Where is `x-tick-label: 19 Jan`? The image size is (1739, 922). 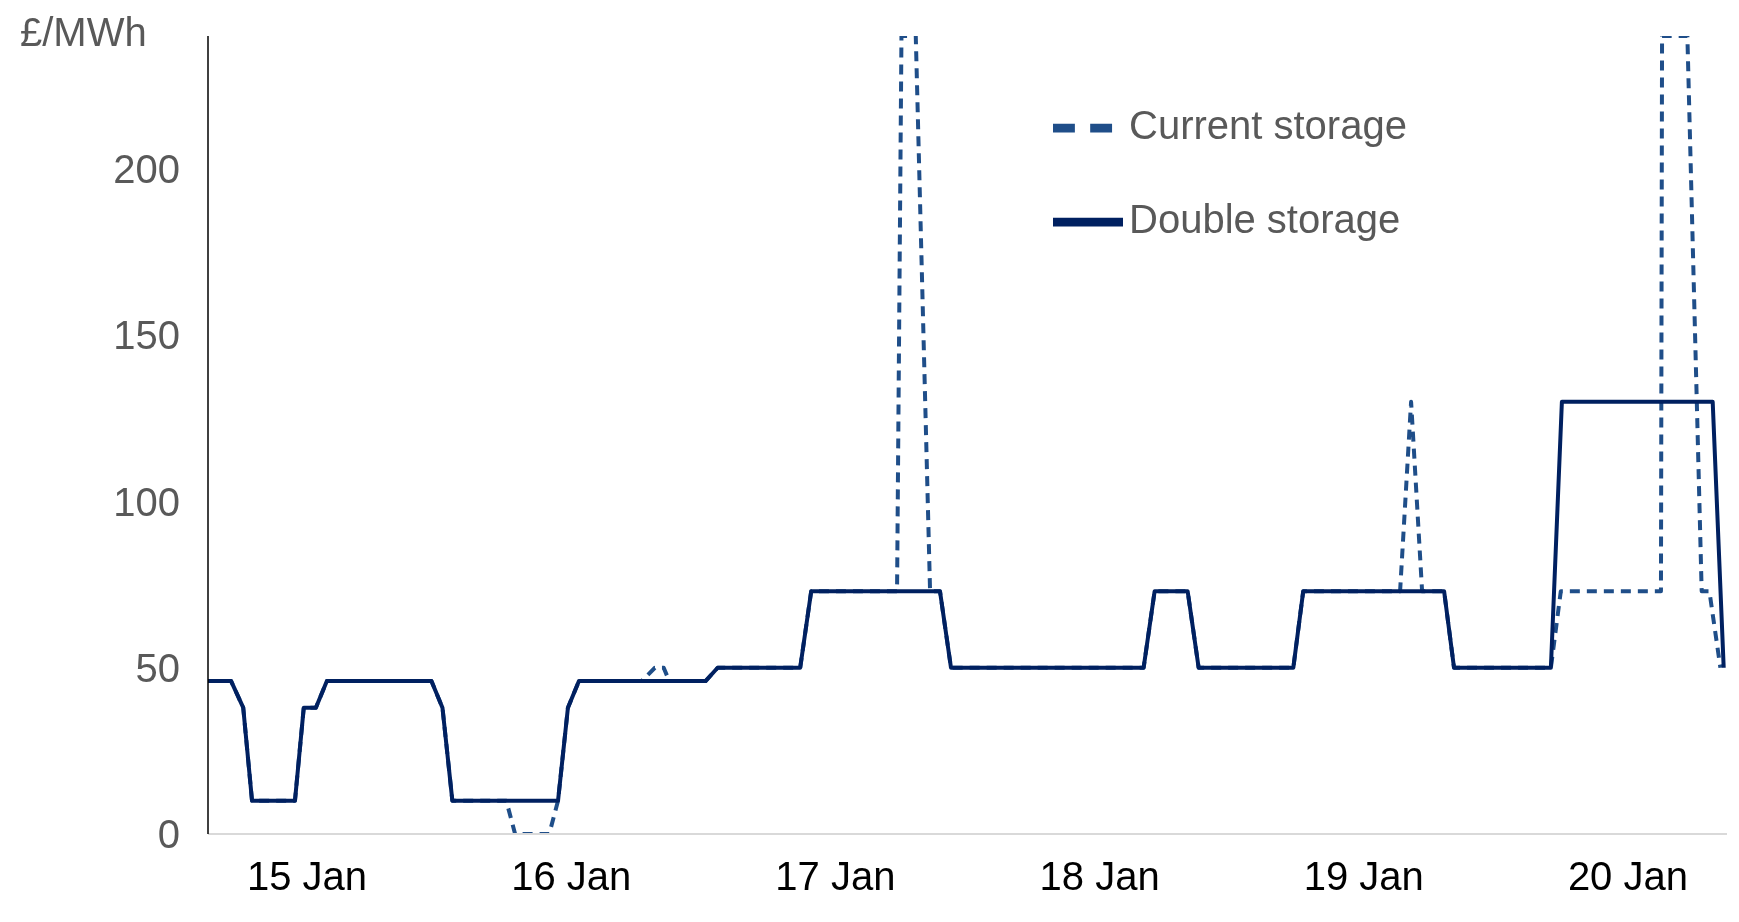
x-tick-label: 19 Jan is located at coordinates (1363, 876).